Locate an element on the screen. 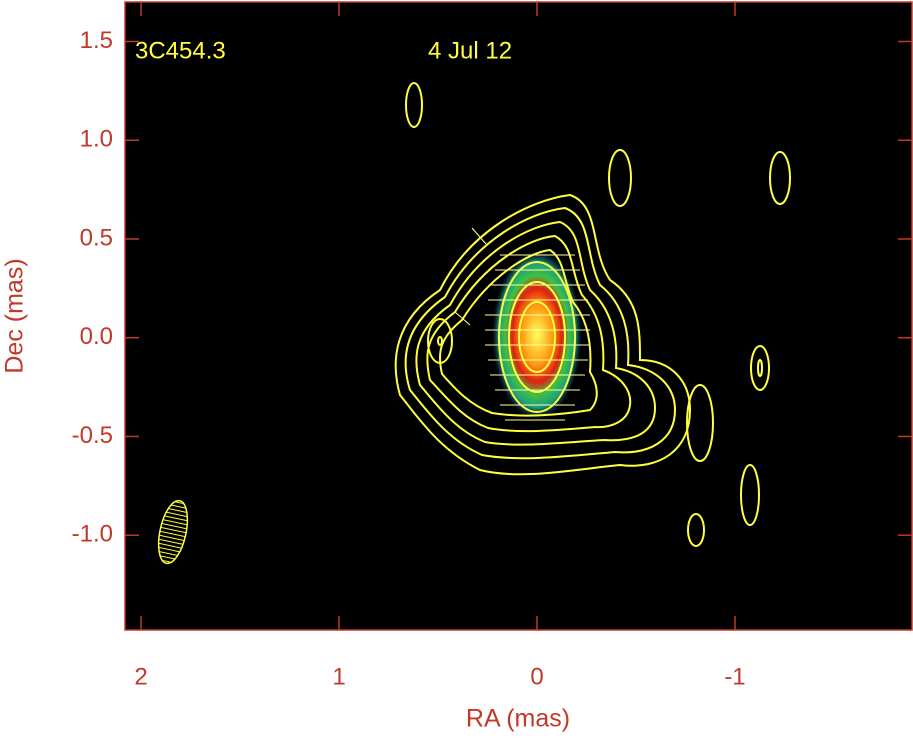  y-tick-label: 0.5 is located at coordinates (96, 237).